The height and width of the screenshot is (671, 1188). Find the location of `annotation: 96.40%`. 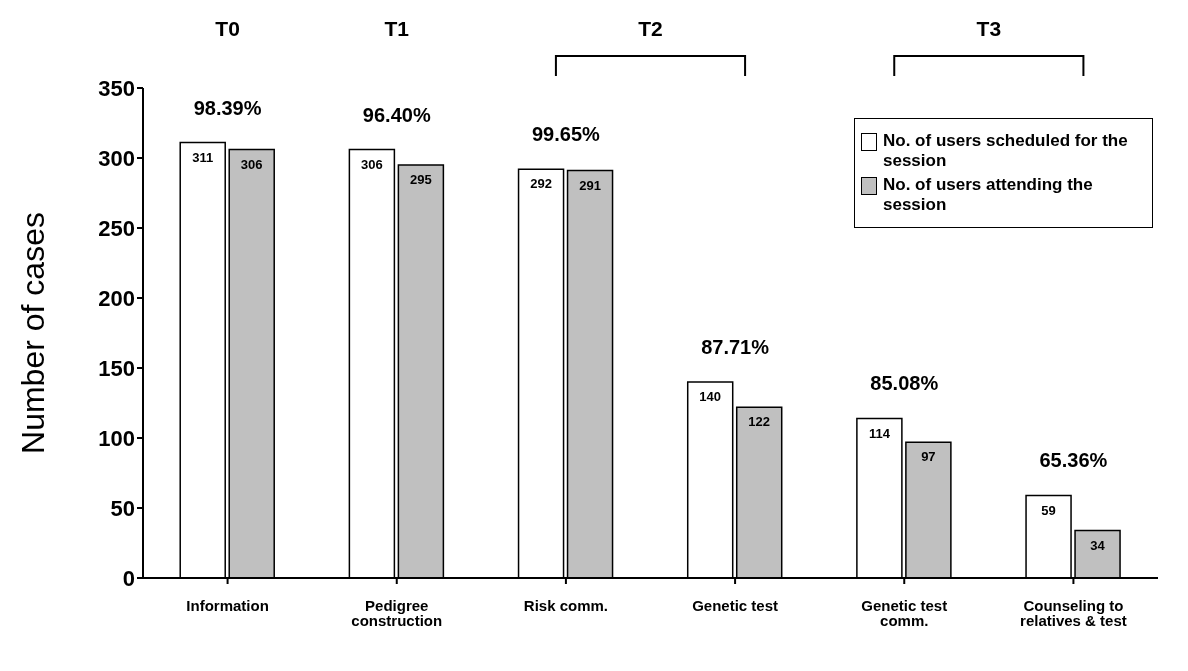

annotation: 96.40% is located at coordinates (396, 114).